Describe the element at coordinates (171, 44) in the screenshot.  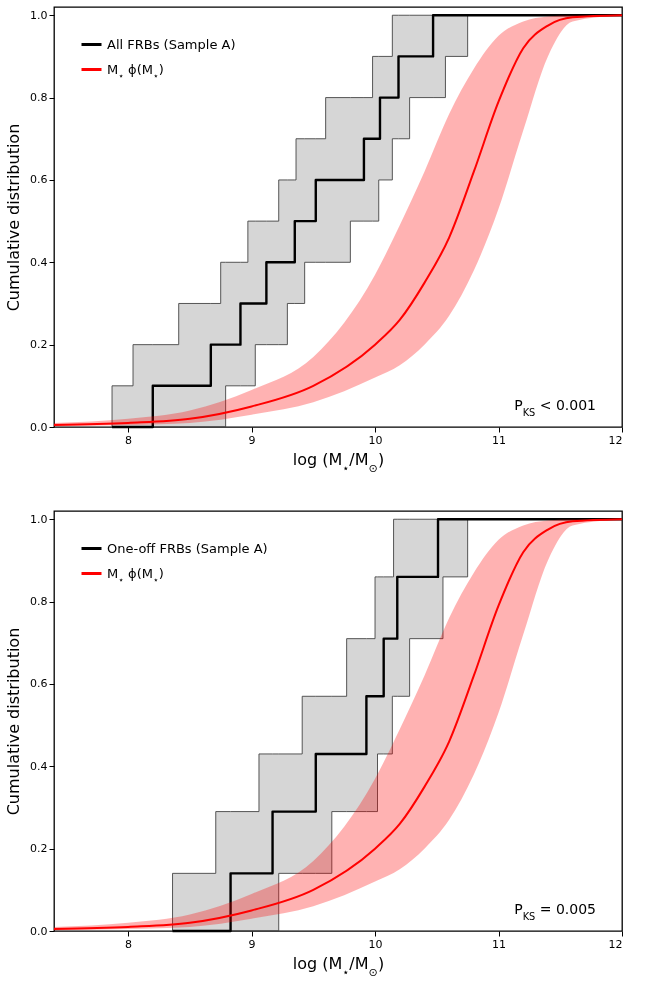
I see `legend-label: All FRBs (Sample A)` at that location.